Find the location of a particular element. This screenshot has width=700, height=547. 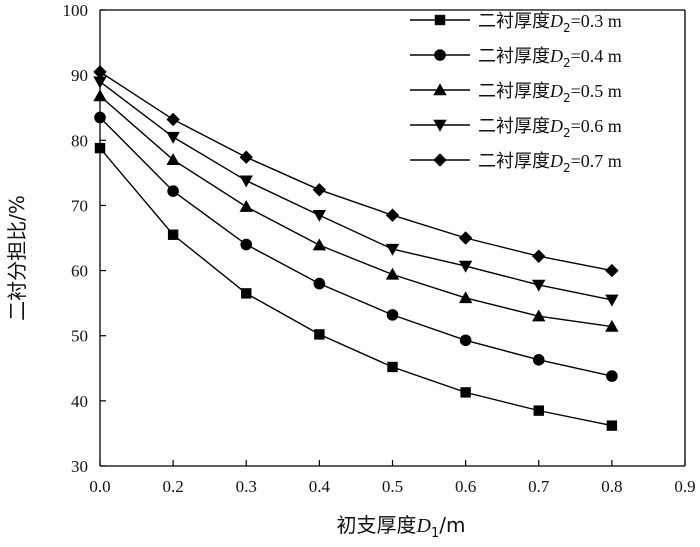

legend-label-suffix: =0.5 m is located at coordinates (596, 91).